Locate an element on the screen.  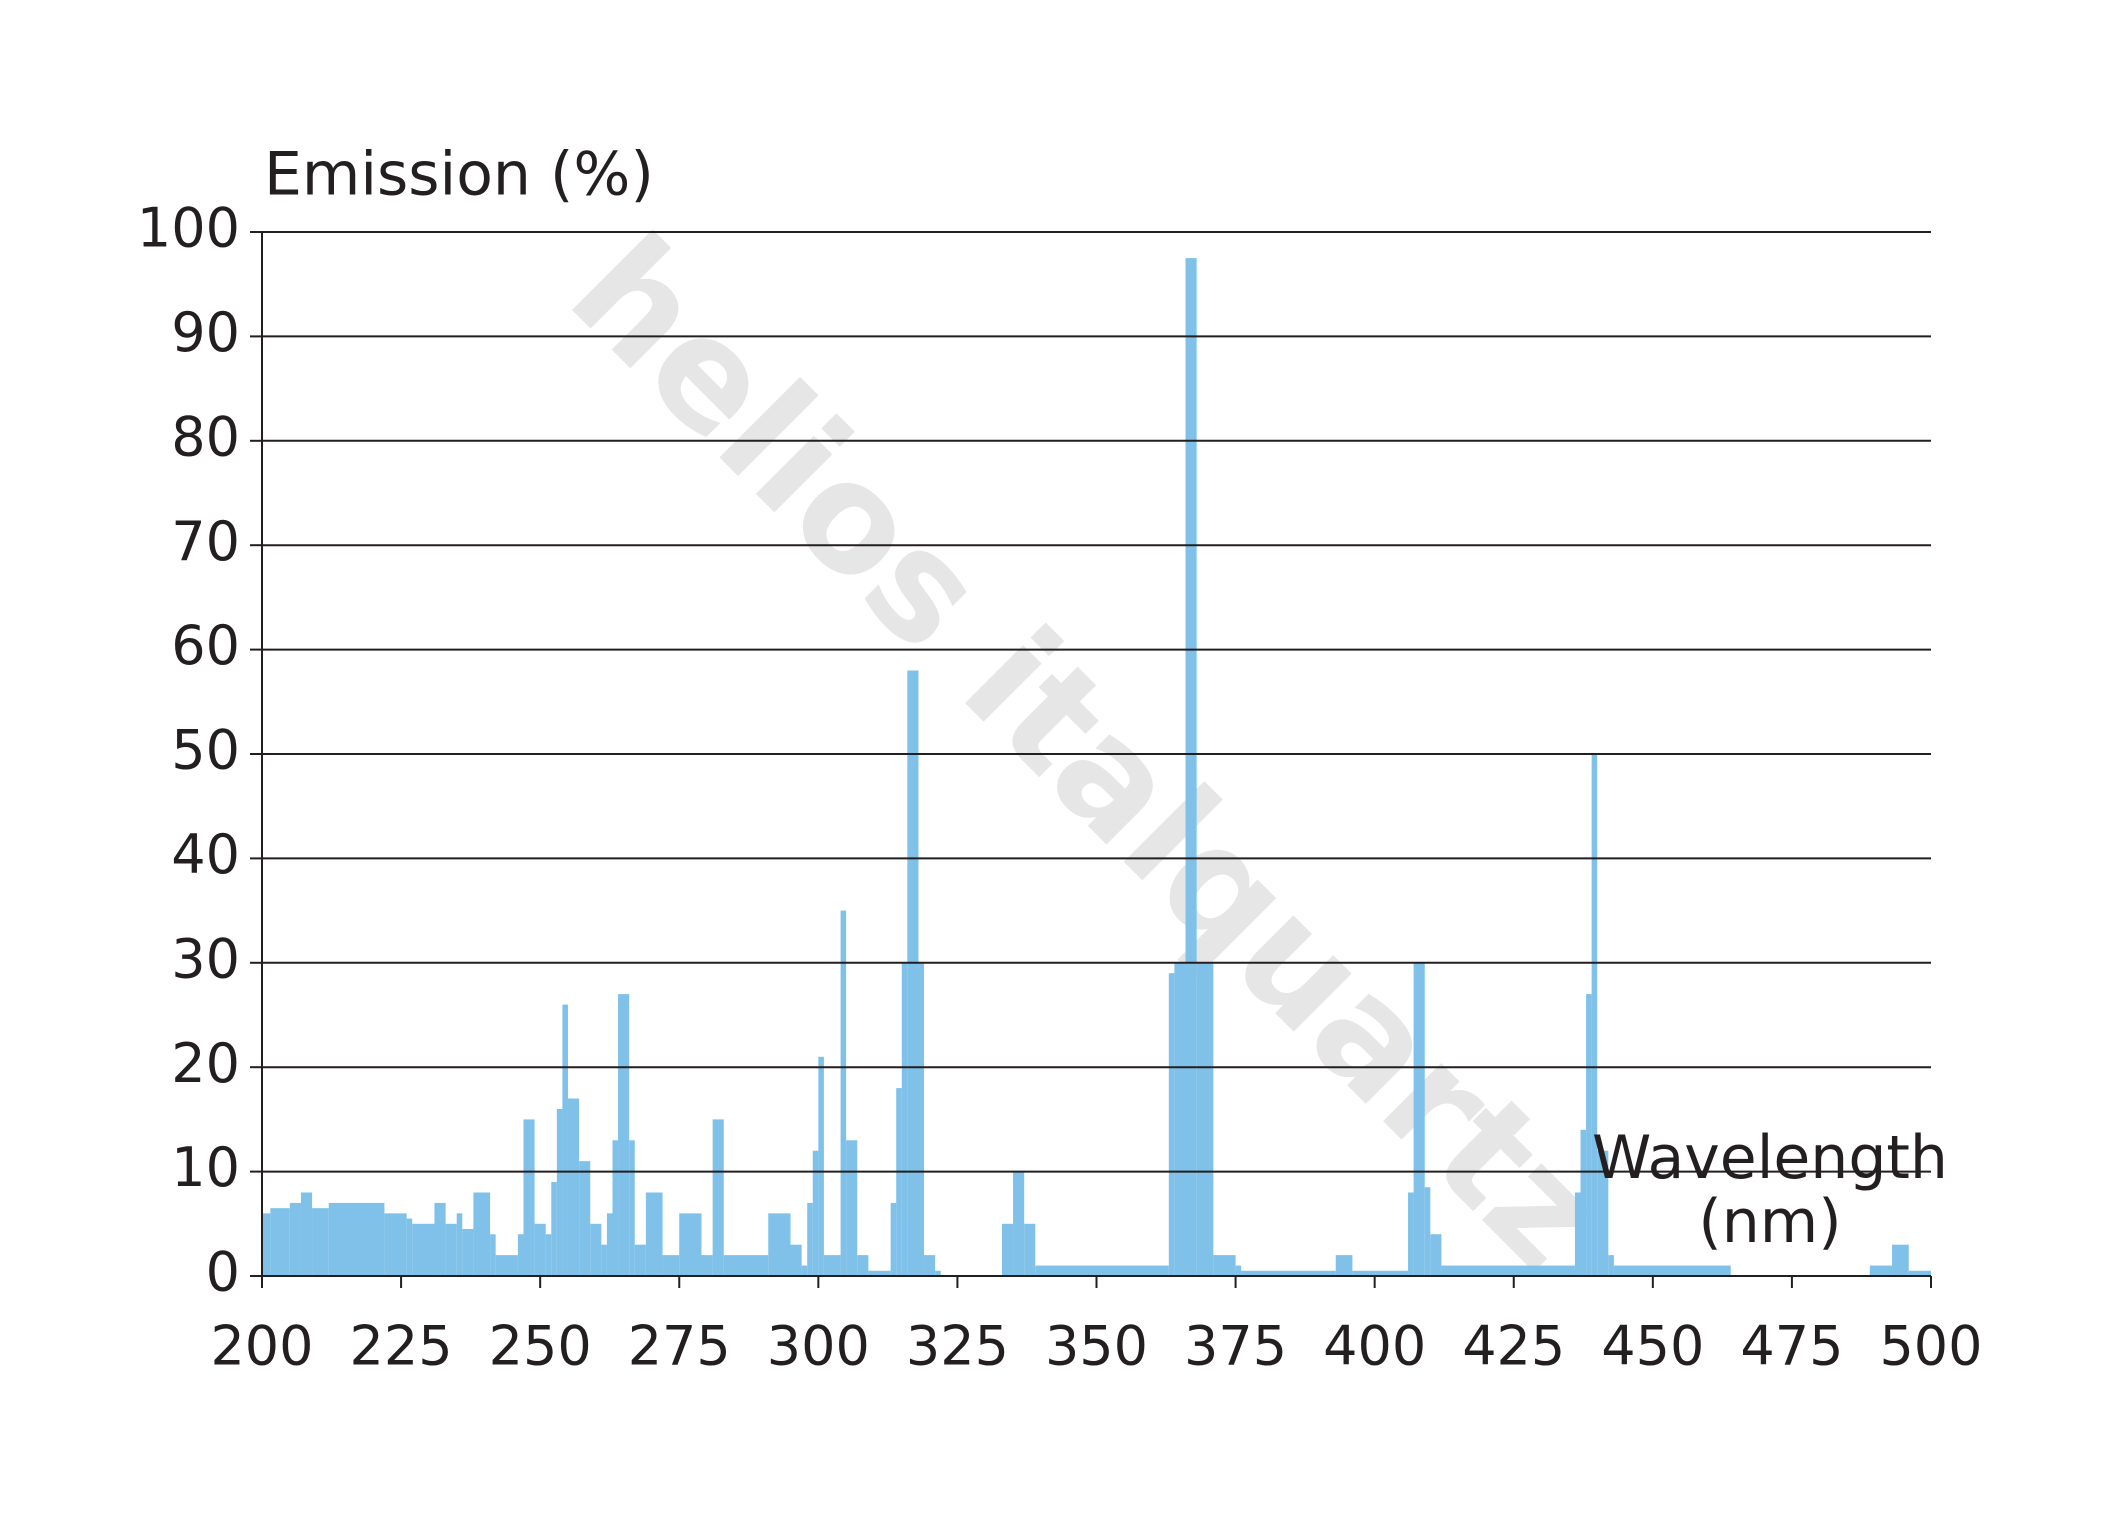
y-tick-label: 60 is located at coordinates (205, 645).